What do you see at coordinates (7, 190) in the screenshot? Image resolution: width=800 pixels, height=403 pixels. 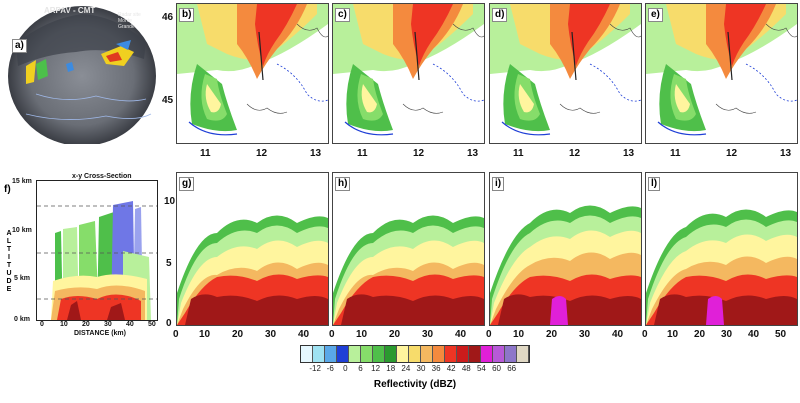 I see `panel-label-f: f)` at bounding box center [7, 190].